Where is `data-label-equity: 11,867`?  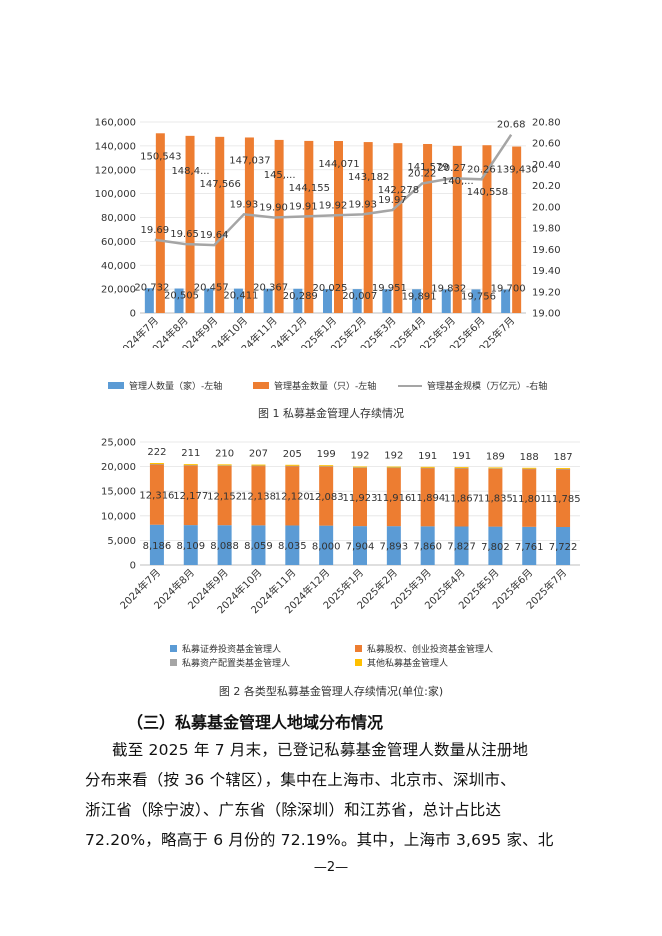
data-label-equity: 11,867 is located at coordinates (461, 498).